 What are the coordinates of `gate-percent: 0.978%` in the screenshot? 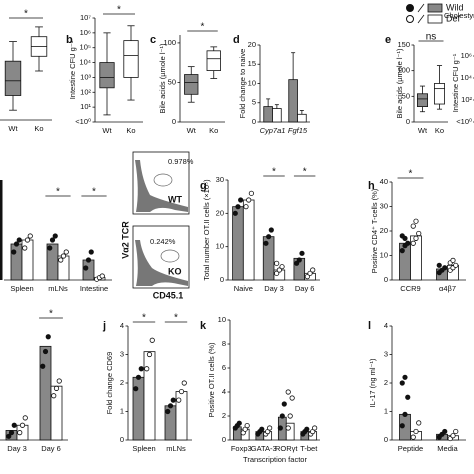 It's located at (181, 161).